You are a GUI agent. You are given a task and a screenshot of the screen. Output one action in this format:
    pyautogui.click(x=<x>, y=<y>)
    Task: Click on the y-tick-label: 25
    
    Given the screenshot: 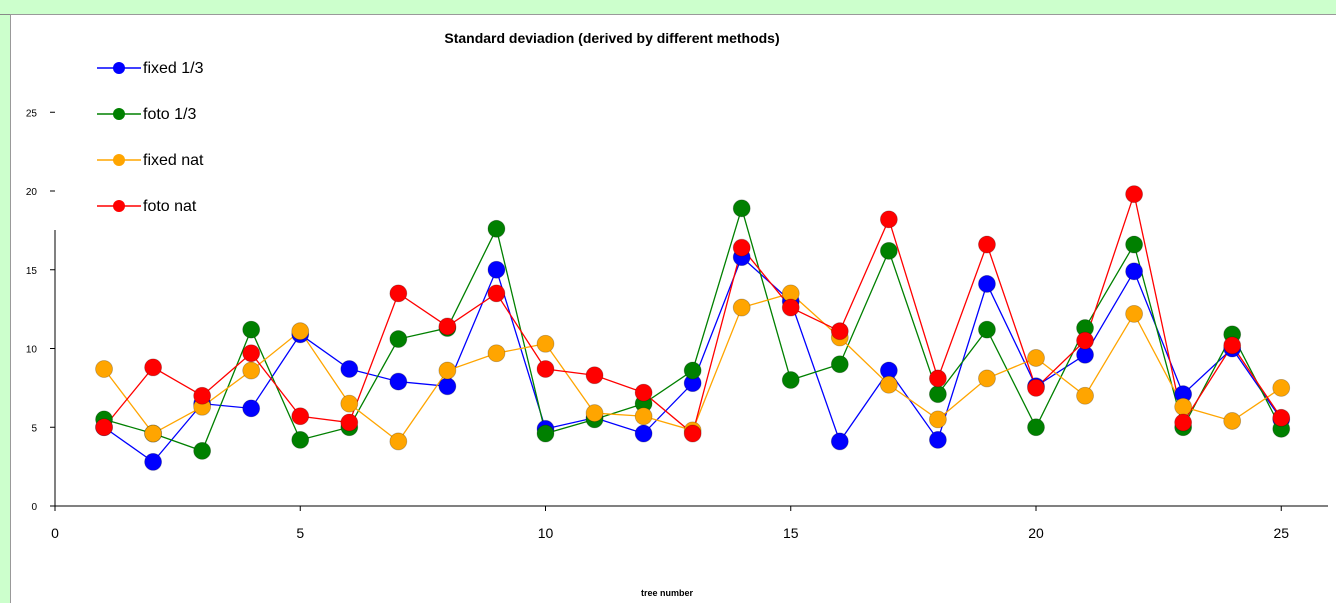 What is the action you would take?
    pyautogui.click(x=32, y=113)
    